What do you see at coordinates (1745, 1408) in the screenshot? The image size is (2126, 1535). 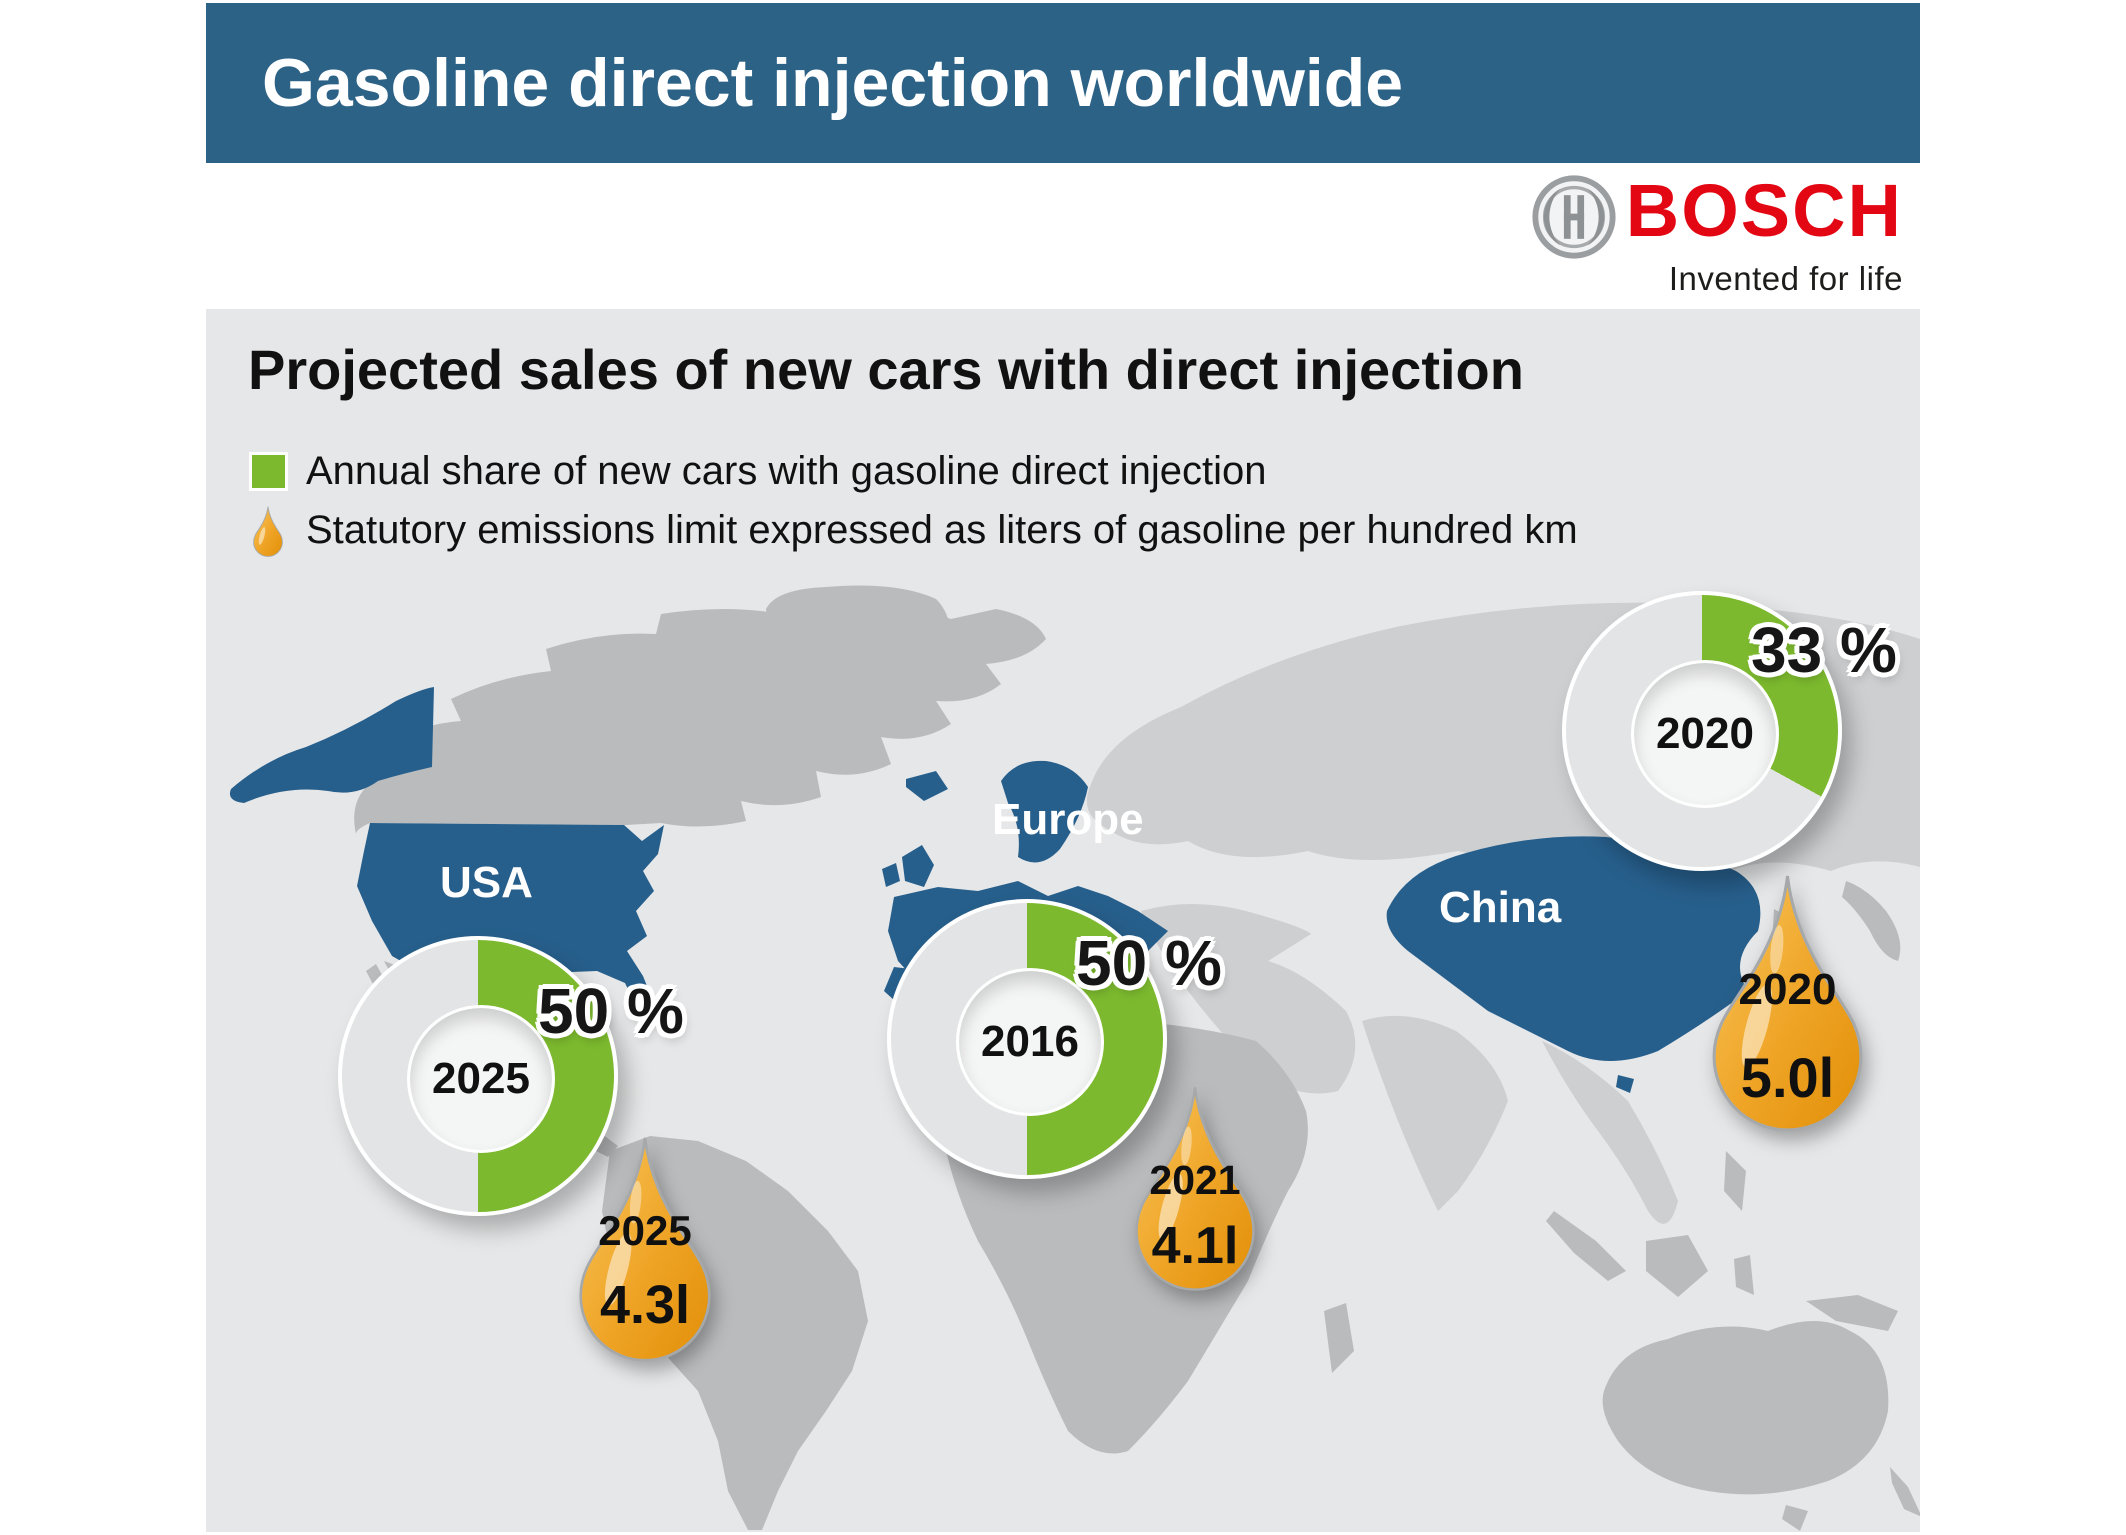 I see `map-region-australia` at bounding box center [1745, 1408].